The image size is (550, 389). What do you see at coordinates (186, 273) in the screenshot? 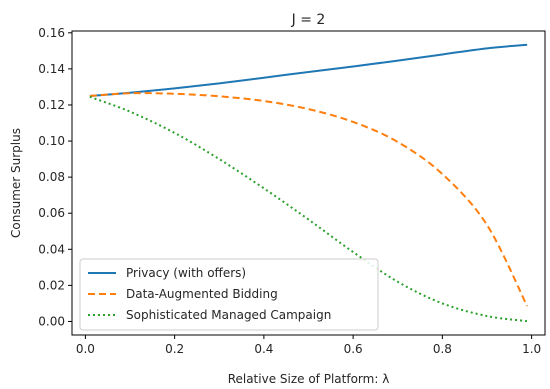
I see `legend-label: Privacy (with offers)` at bounding box center [186, 273].